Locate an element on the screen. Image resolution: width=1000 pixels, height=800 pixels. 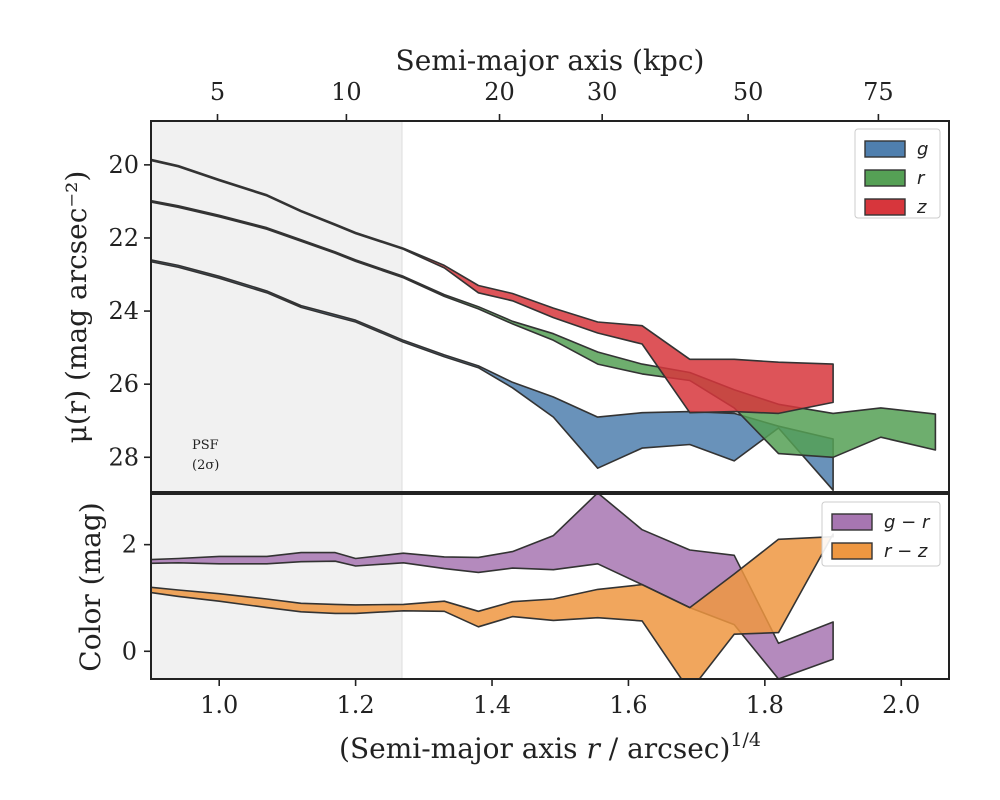
top-x-tick-label: 50 is located at coordinates (748, 92).